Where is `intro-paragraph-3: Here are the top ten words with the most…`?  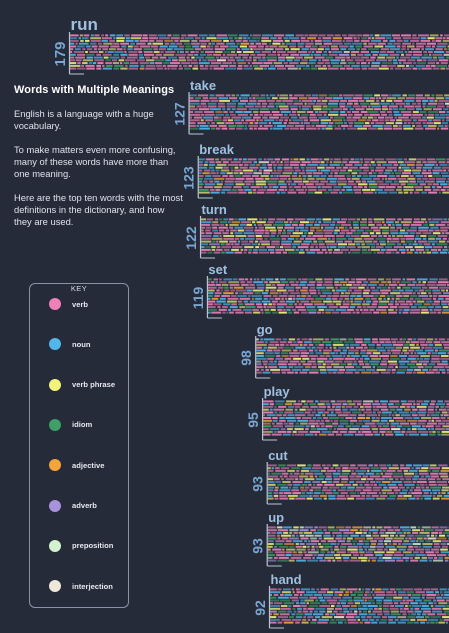
intro-paragraph-3: Here are the top ten words with the most… is located at coordinates (98, 209).